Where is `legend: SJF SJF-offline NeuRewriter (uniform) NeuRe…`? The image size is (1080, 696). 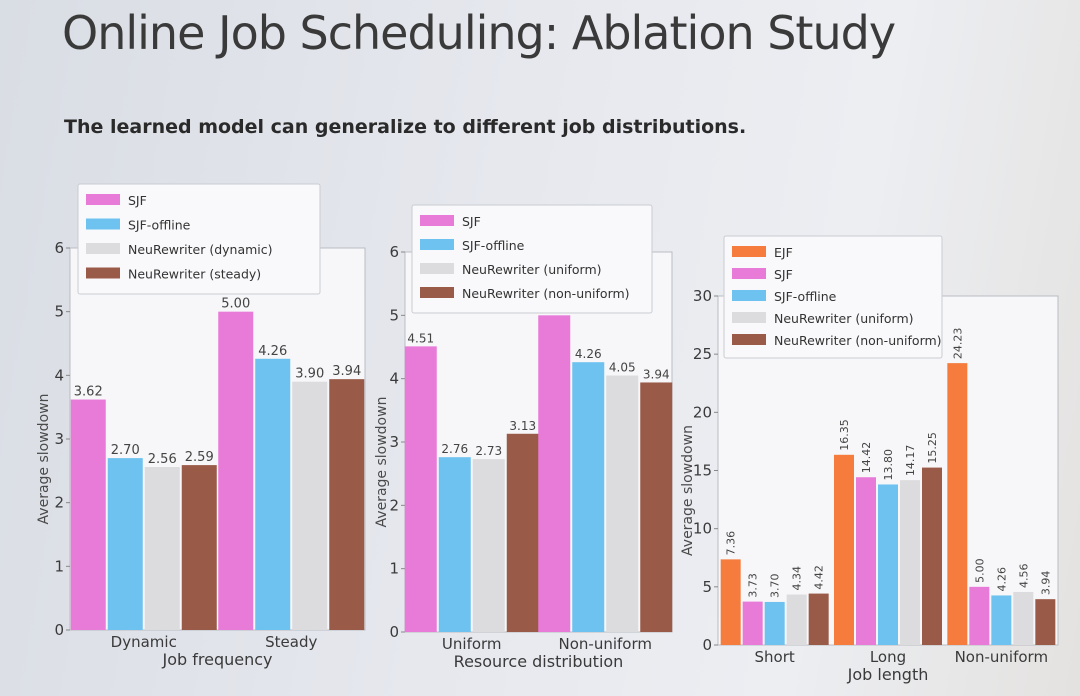
legend: SJF SJF-offline NeuRewriter (uniform) NeuRe… is located at coordinates (532, 259).